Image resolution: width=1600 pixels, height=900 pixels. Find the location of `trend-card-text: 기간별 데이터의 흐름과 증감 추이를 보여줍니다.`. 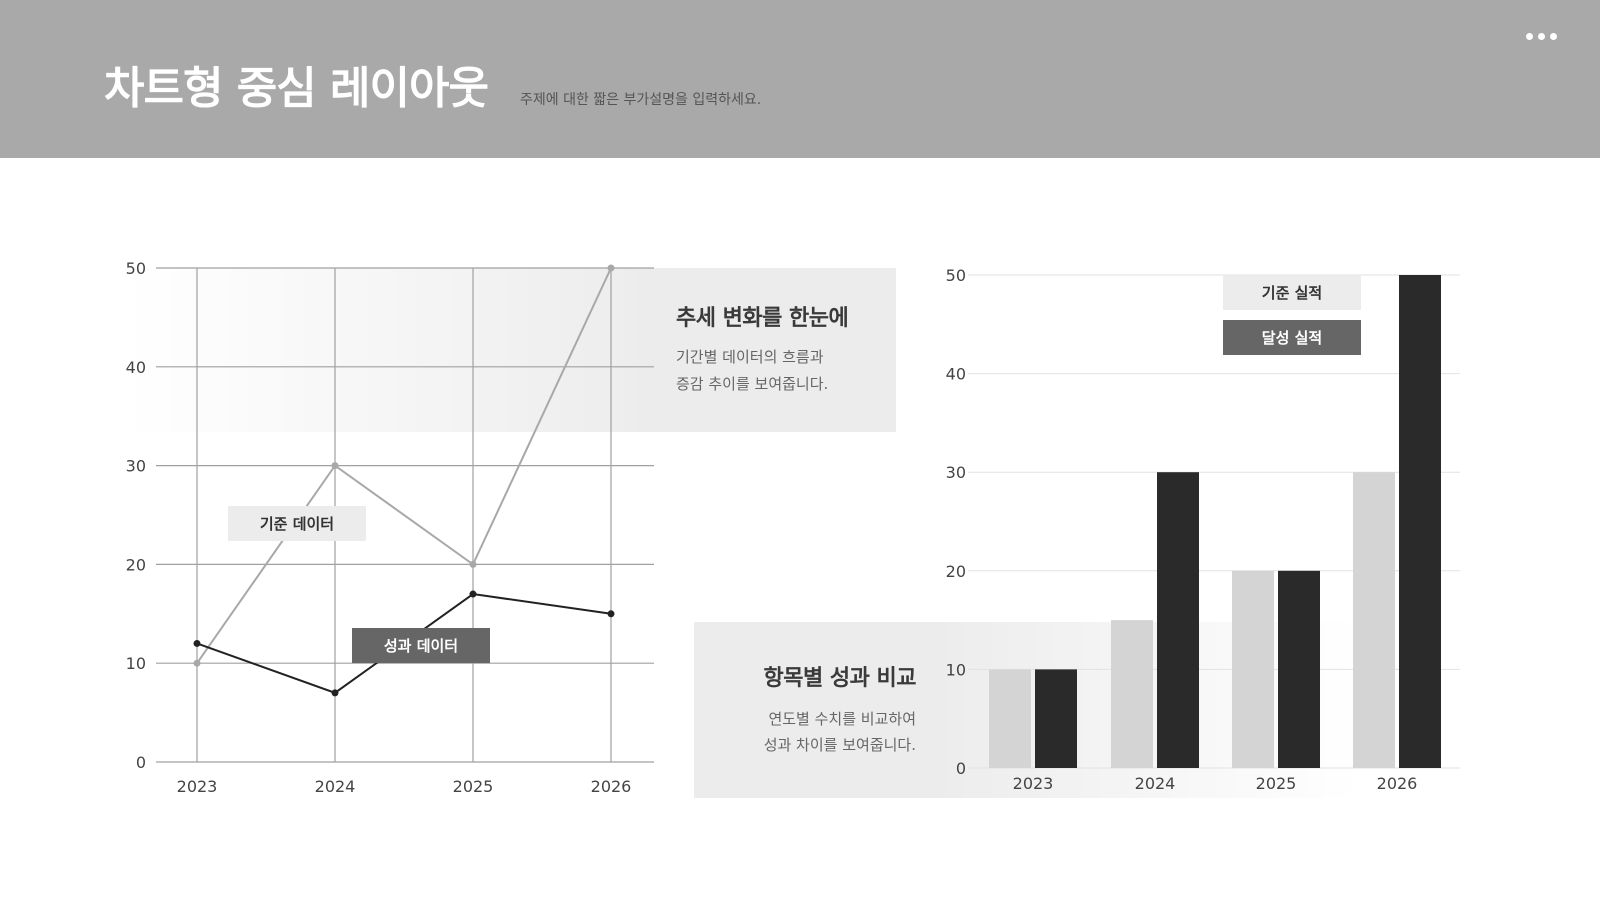

trend-card-text: 기간별 데이터의 흐름과 증감 추이를 보여줍니다. is located at coordinates (752, 371).